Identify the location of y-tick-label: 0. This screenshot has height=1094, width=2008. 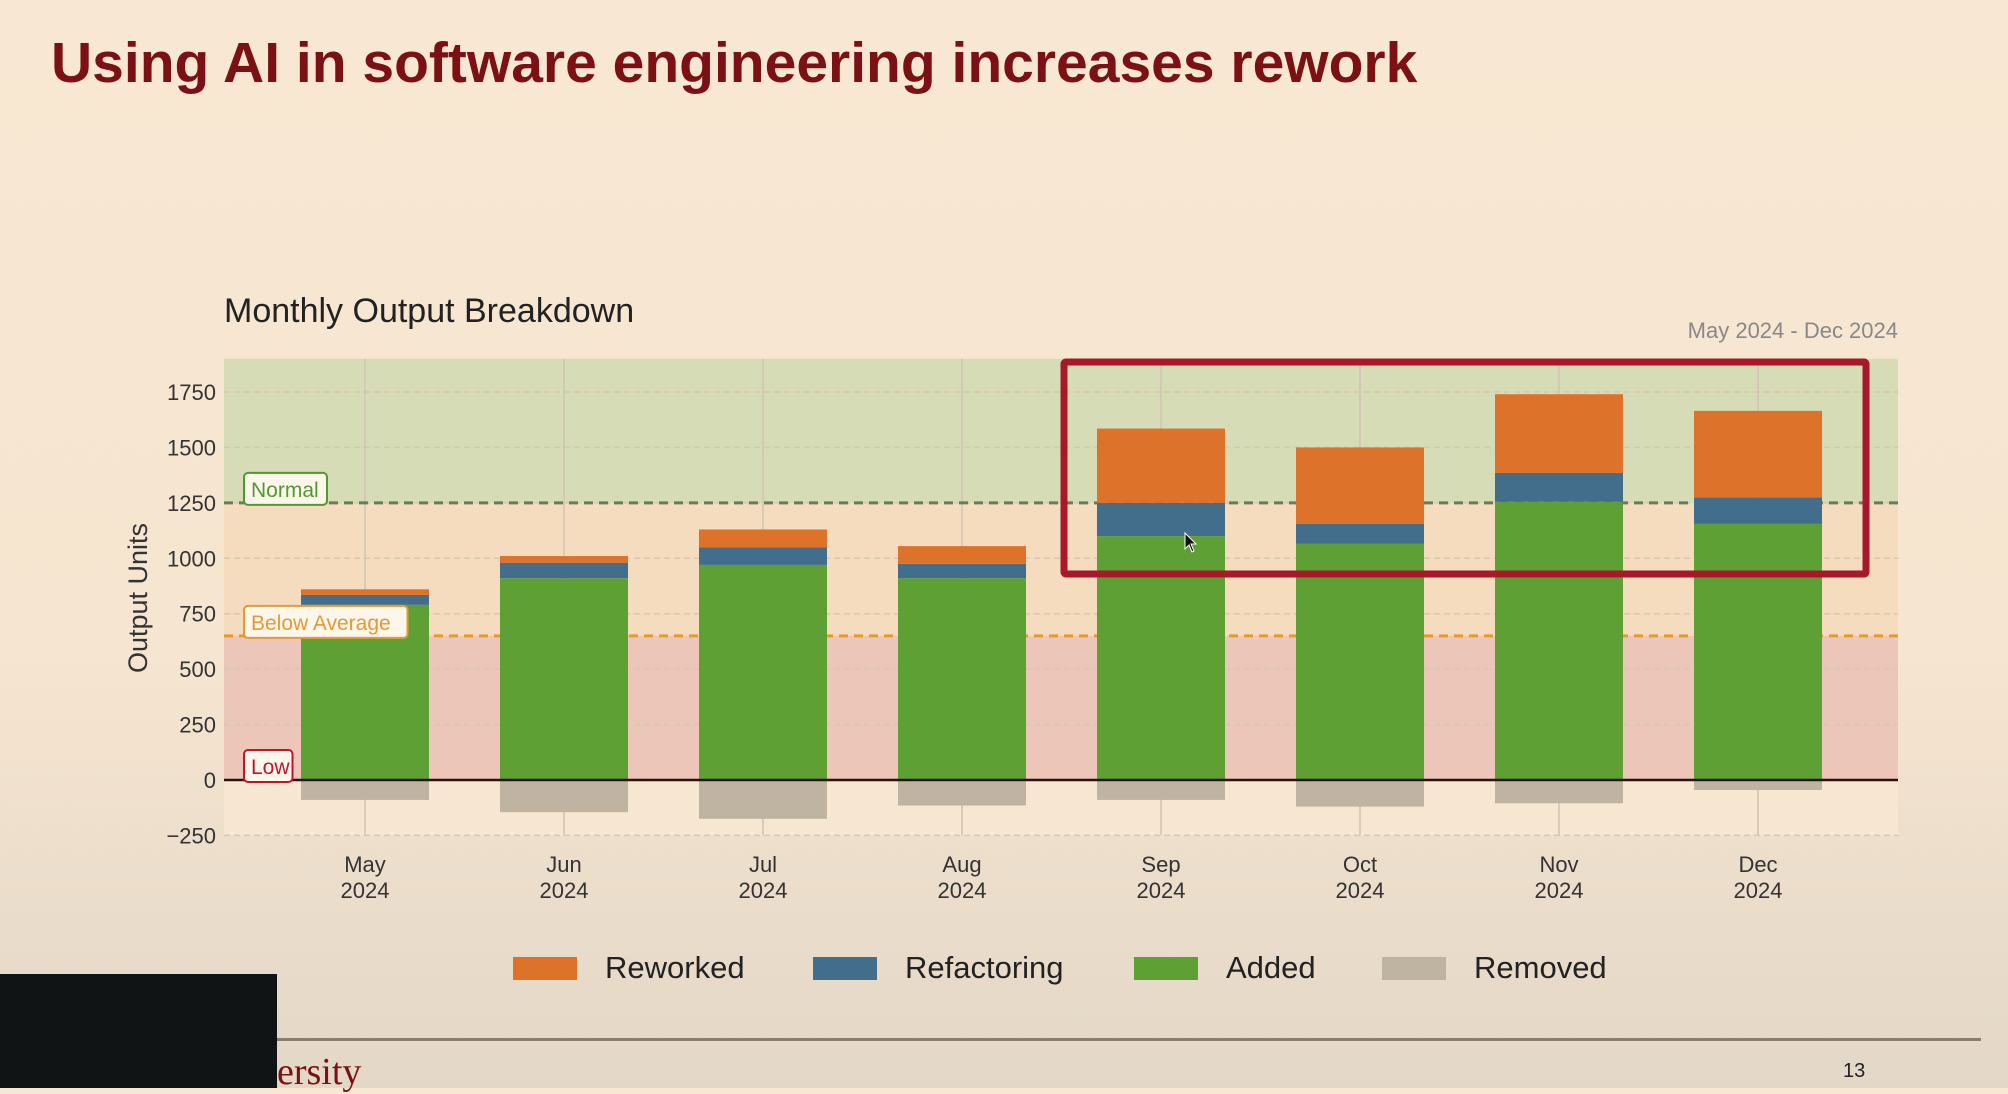
(210, 780).